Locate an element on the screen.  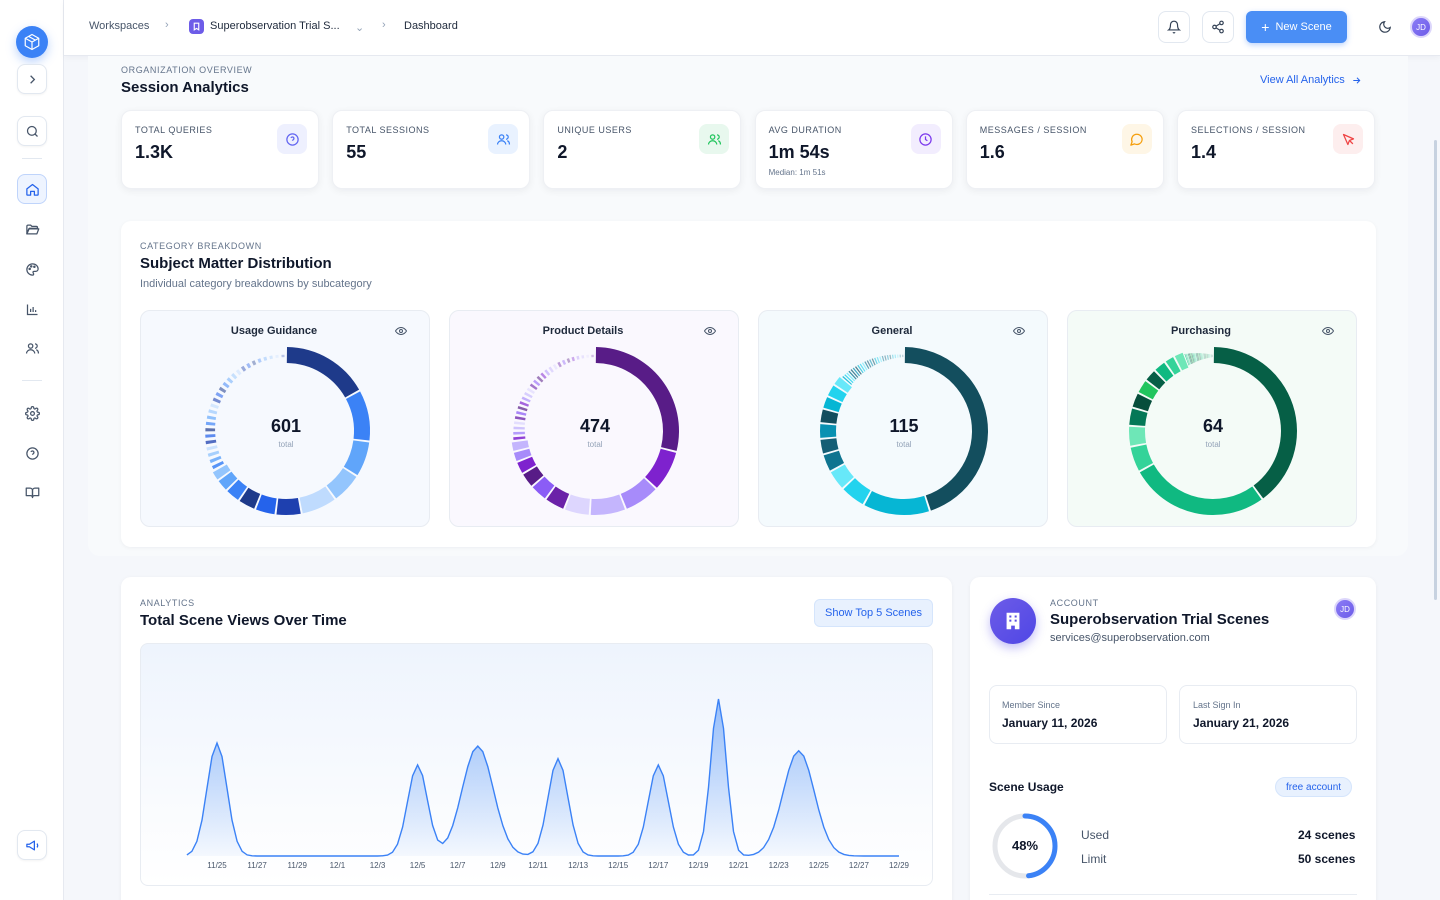
page-scrollbar is located at coordinates (1435, 370).